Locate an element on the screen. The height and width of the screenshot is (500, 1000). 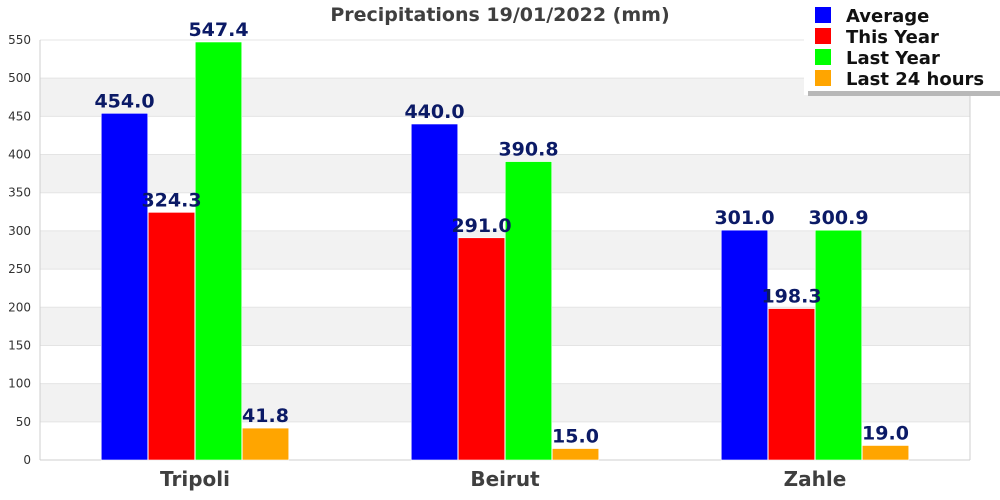
chart-title: Precipitations 19/01/2022 (mm) is located at coordinates (499, 15).